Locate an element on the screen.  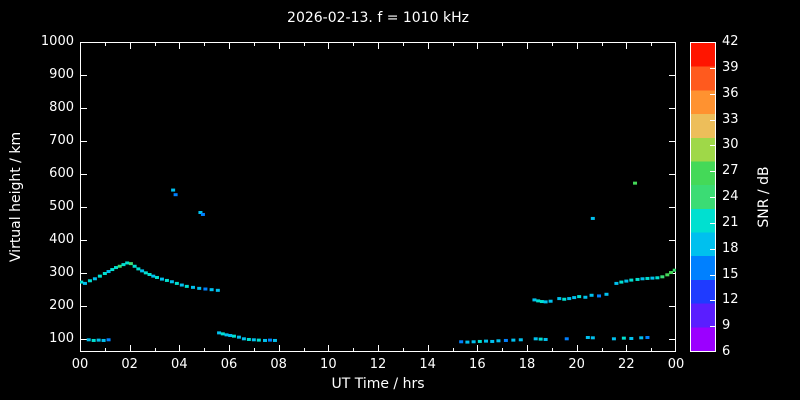
colorbar-tick-labels: 6 9 12 15 18 21 24 27 30 33 36 39 42 is located at coordinates (740, 196).